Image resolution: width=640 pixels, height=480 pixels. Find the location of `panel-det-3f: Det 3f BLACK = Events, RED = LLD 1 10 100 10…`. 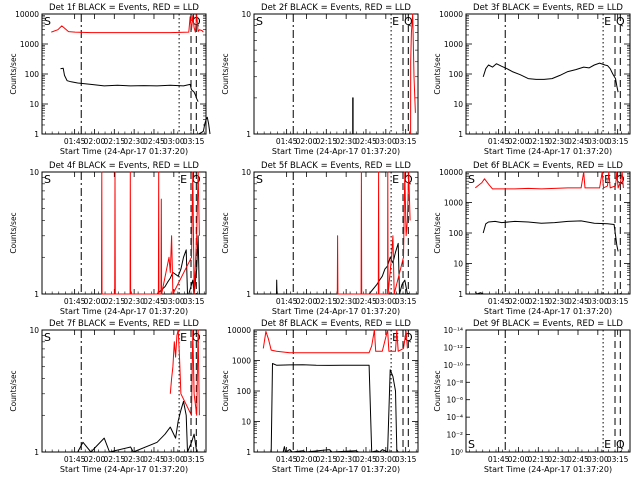

panel-det-3f: Det 3f BLACK = Events, RED = LLD 1 10 100 10… is located at coordinates (532, 79).